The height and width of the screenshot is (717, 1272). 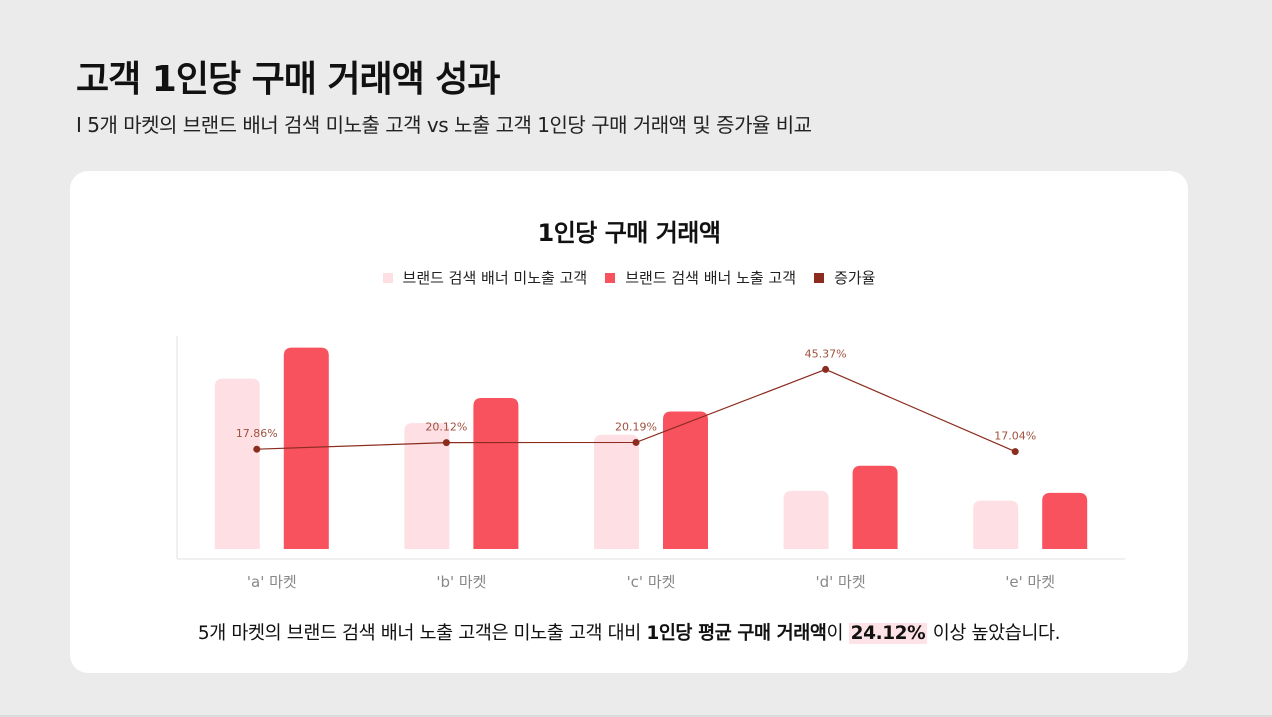 I want to click on growth-data-label: 17.04%, so click(x=1015, y=436).